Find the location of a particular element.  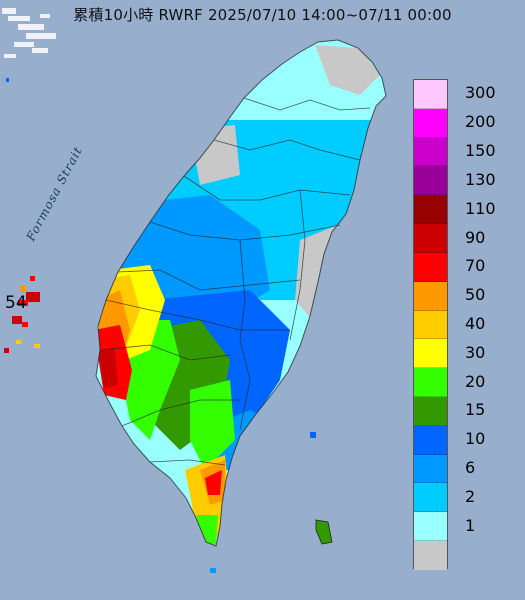

rain-zone-20mm-cape is located at coordinates (207, 530).